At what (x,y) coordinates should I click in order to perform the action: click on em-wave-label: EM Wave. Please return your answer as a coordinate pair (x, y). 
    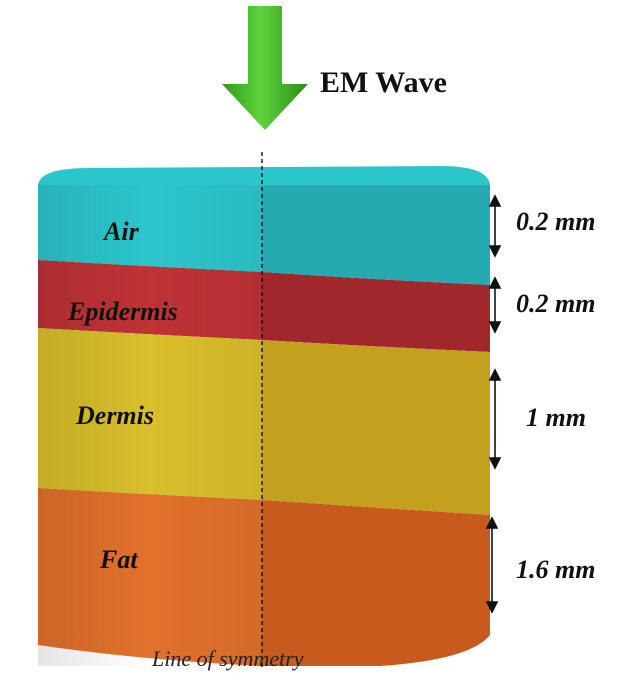
    Looking at the image, I should click on (383, 82).